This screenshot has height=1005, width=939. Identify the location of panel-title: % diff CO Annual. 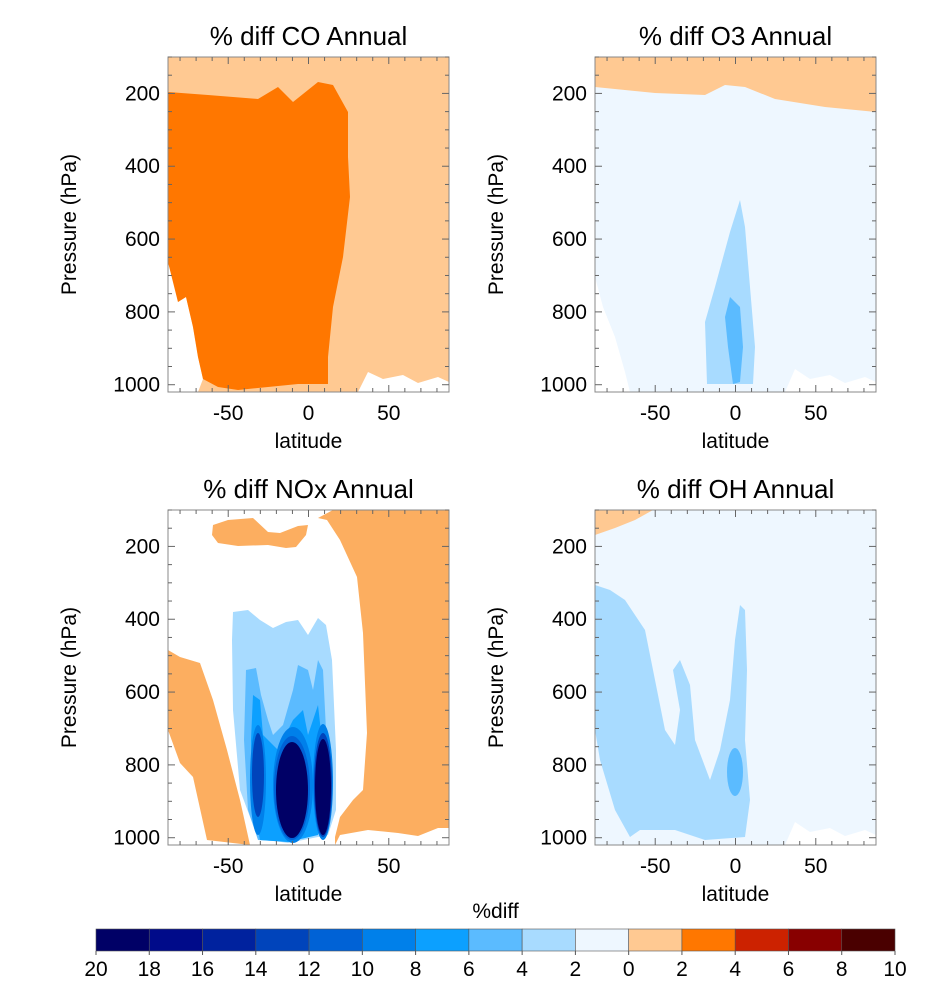
(309, 36).